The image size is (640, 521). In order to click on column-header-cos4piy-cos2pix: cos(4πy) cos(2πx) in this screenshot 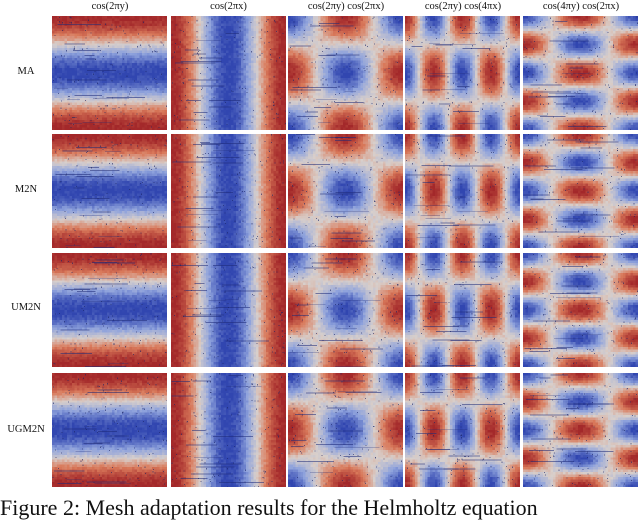, I will do `click(581, 7)`.